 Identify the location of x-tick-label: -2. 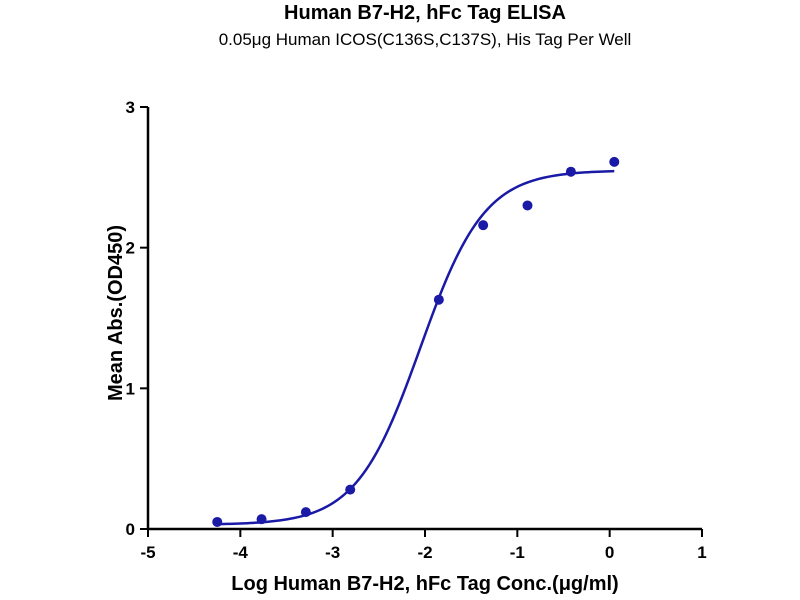
(424, 552).